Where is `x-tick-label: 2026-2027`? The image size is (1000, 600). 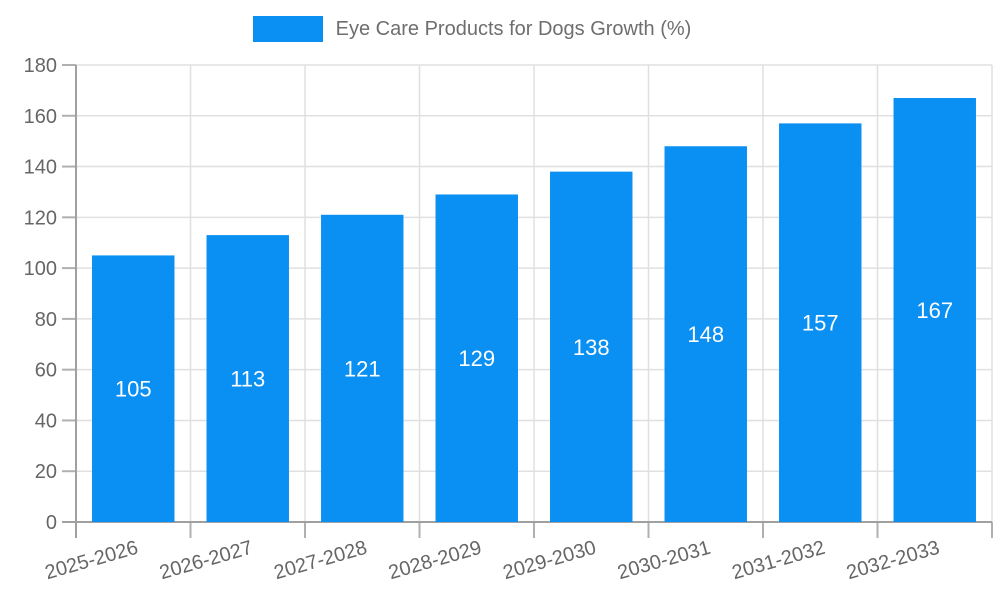 x-tick-label: 2026-2027 is located at coordinates (206, 561).